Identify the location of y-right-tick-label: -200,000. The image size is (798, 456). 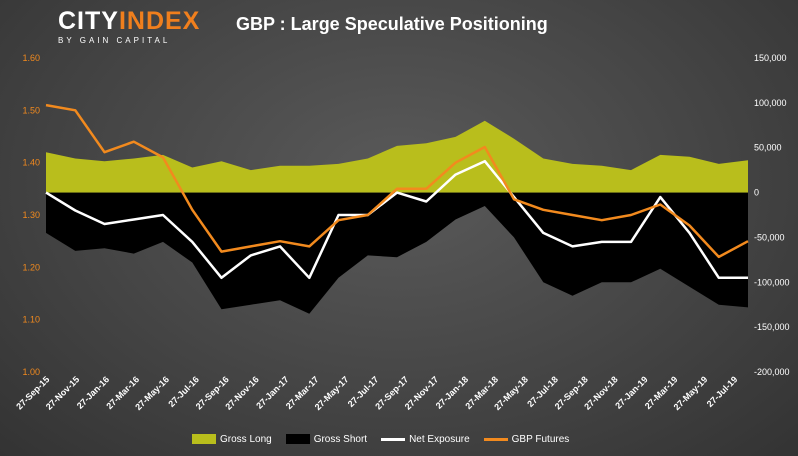
(772, 372).